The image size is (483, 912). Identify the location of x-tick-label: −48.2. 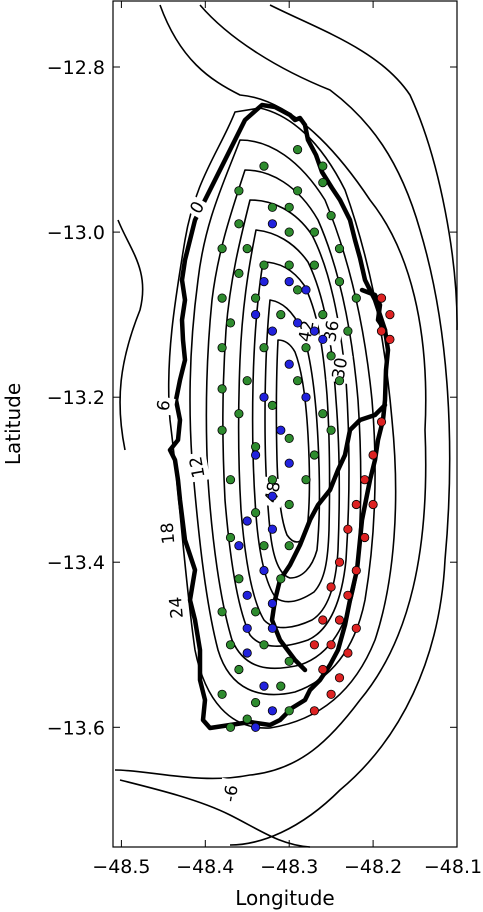
(373, 867).